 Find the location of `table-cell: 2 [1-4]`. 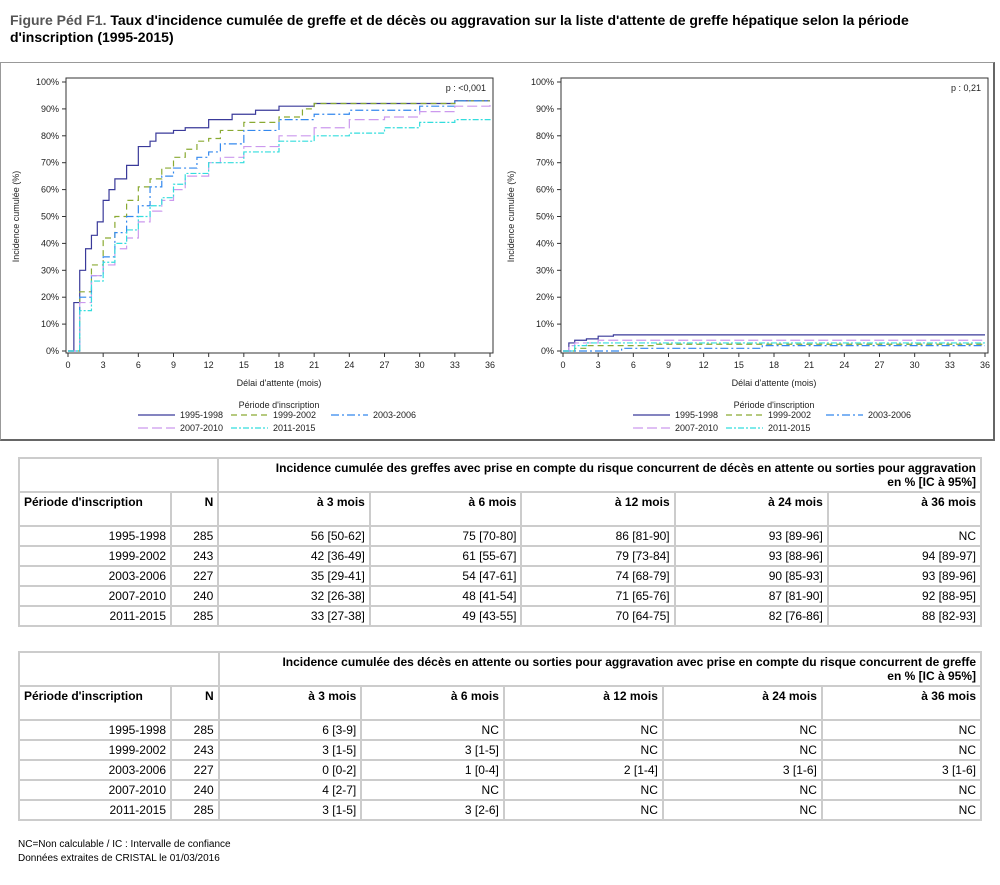

table-cell: 2 [1-4] is located at coordinates (583, 770).